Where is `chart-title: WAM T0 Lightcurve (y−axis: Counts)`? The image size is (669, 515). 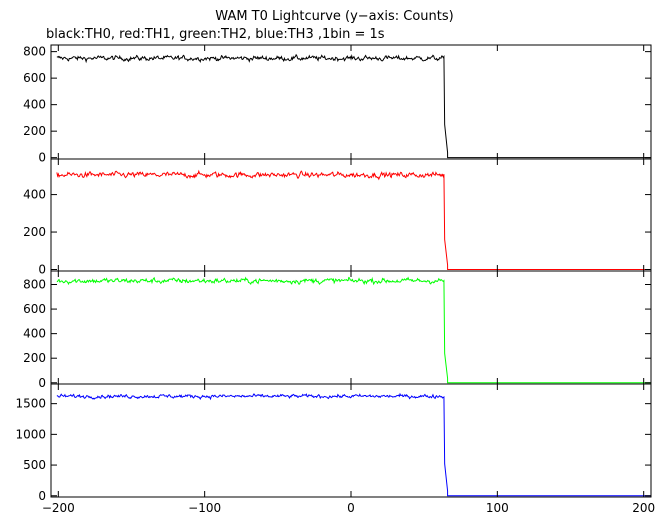 chart-title: WAM T0 Lightcurve (y−axis: Counts) is located at coordinates (334, 16).